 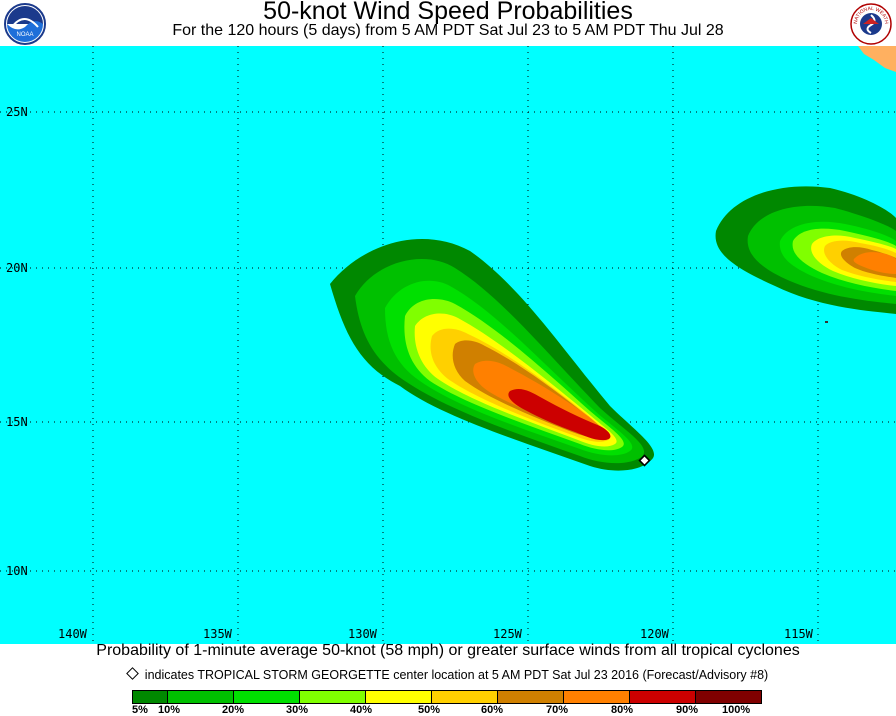 What do you see at coordinates (17, 268) in the screenshot?
I see `lat-label-20n: 20N` at bounding box center [17, 268].